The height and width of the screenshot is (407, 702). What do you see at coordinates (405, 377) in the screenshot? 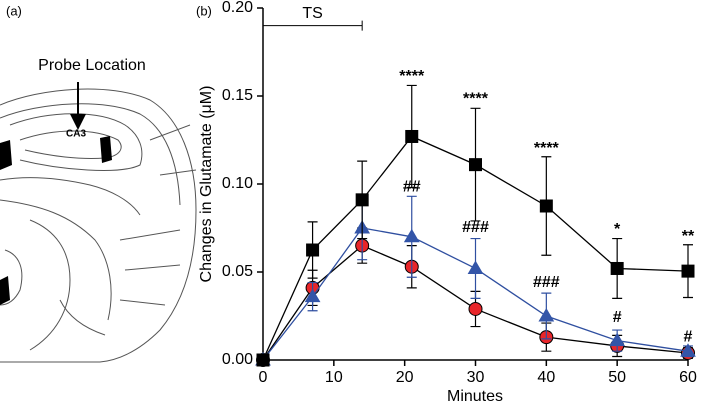
I see `x-tick-label: 20` at bounding box center [405, 377].